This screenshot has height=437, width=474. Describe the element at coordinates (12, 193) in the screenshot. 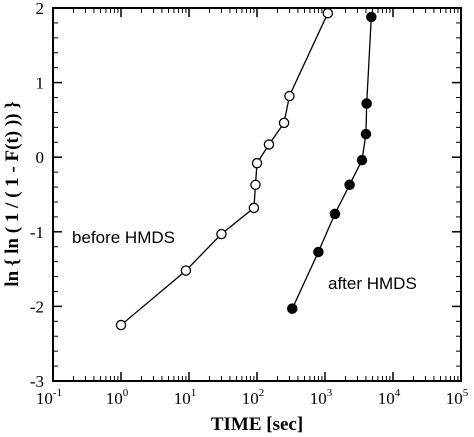

I see `y-axis-title: ln { ln ( 1 / ( 1 - F(t) )) }` at that location.